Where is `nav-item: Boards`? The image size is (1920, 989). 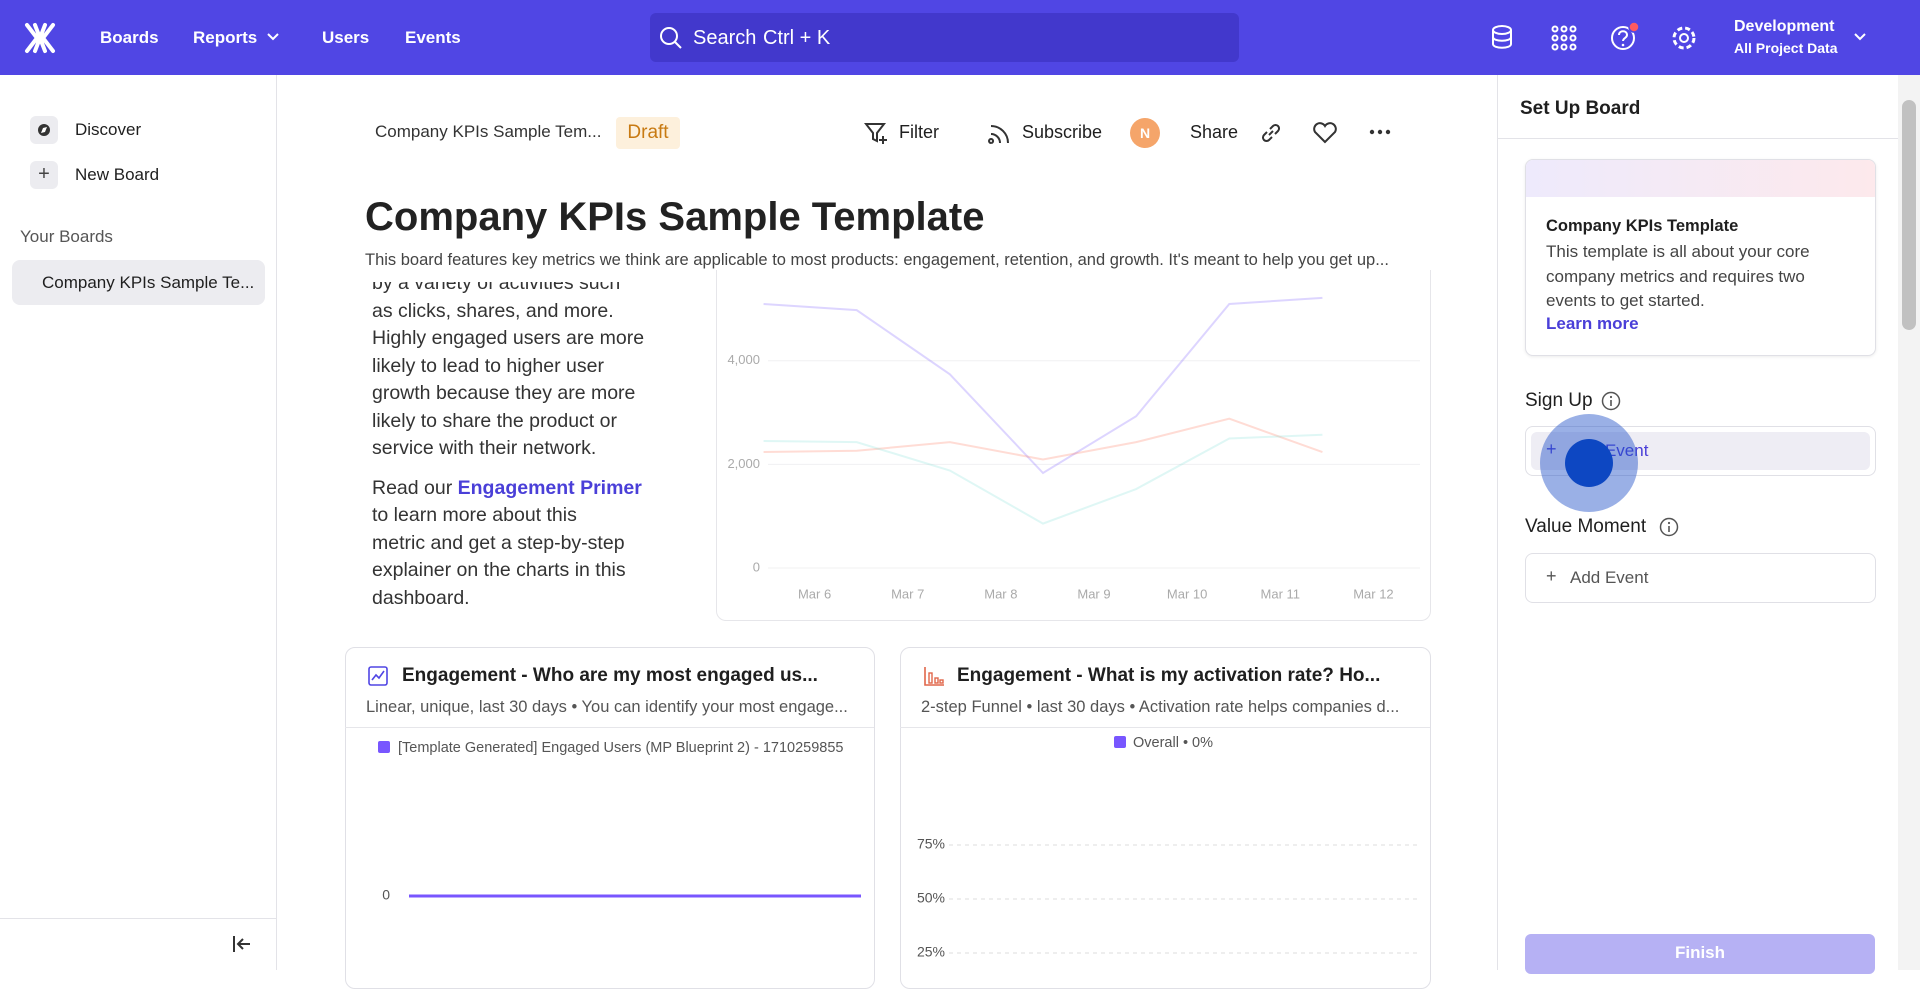
nav-item: Boards is located at coordinates (129, 37).